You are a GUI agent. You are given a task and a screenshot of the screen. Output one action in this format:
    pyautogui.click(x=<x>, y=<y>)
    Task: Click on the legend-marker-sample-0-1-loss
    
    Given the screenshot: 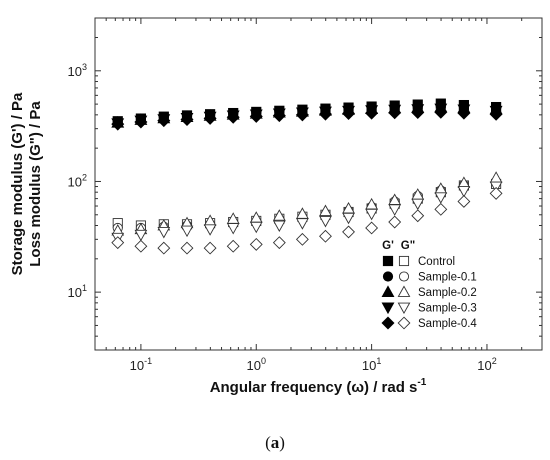 What is the action you would take?
    pyautogui.click(x=404, y=276)
    